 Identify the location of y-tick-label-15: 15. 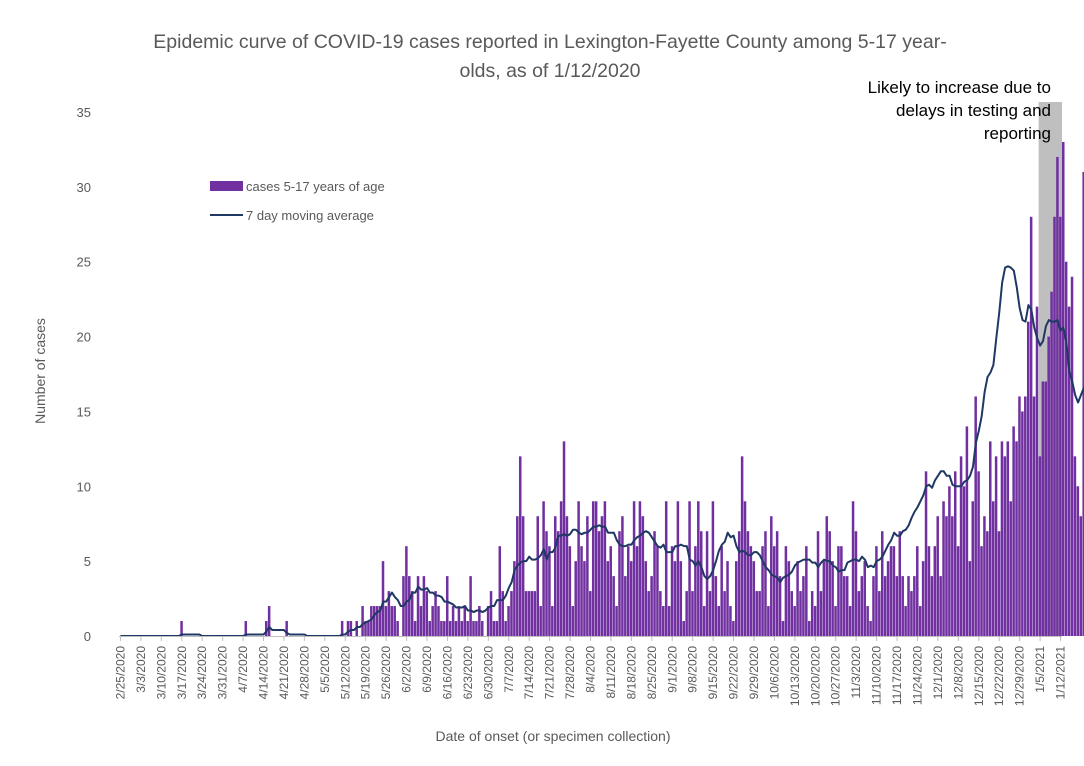
(84, 411).